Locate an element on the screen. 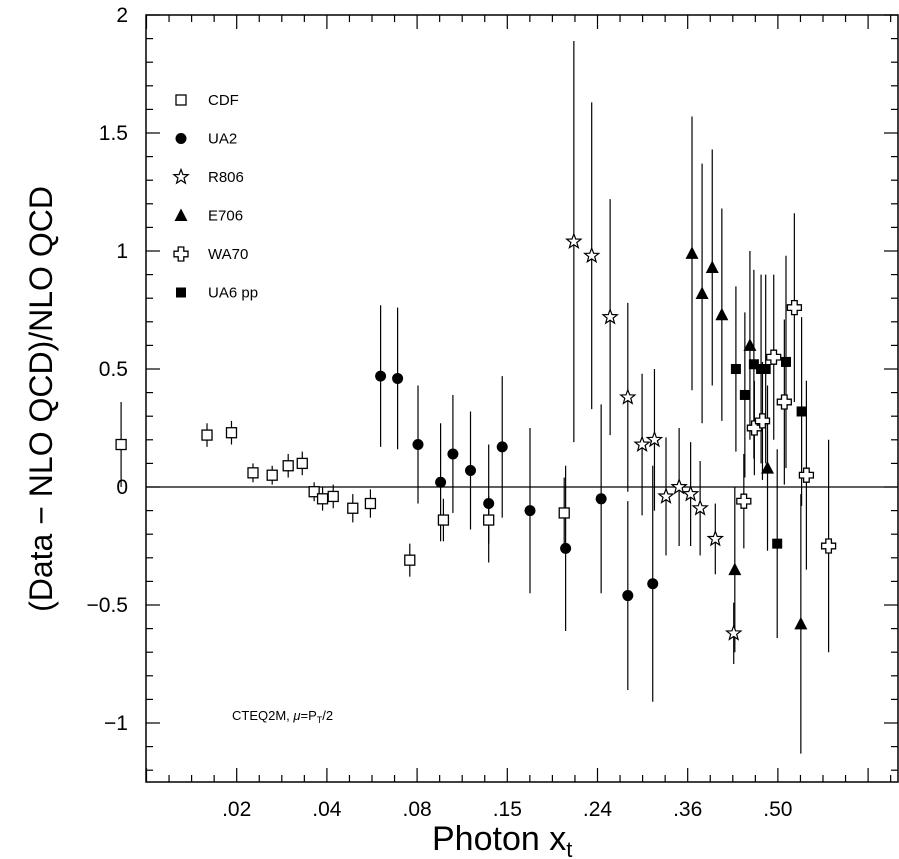  annotation: CTEQ2M, μ=PT/2 is located at coordinates (282, 716).